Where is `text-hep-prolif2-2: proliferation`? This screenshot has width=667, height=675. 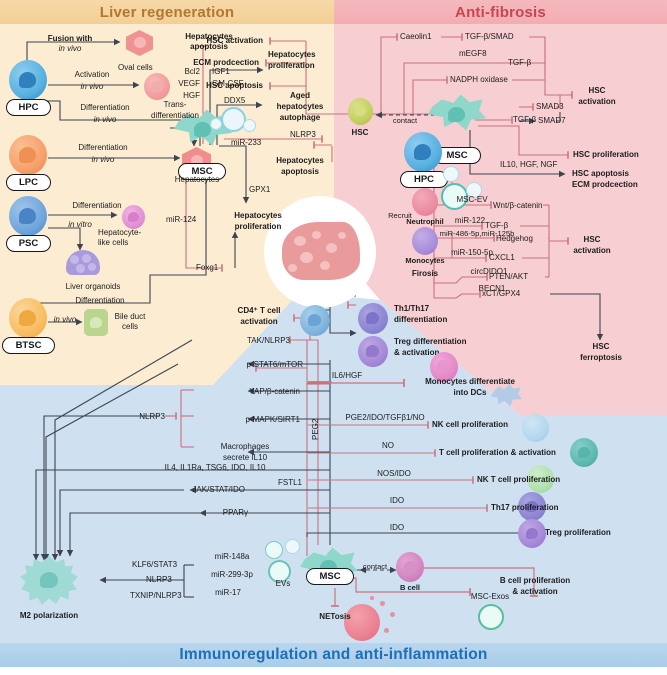 text-hep-prolif2-2: proliferation is located at coordinates (258, 226).